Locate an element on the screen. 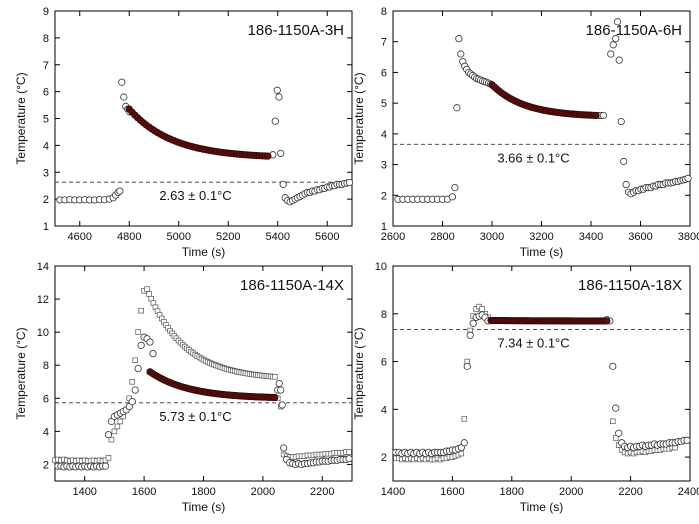  equilibrium-annotation: 5.73 ± 0.1°C is located at coordinates (195, 416).